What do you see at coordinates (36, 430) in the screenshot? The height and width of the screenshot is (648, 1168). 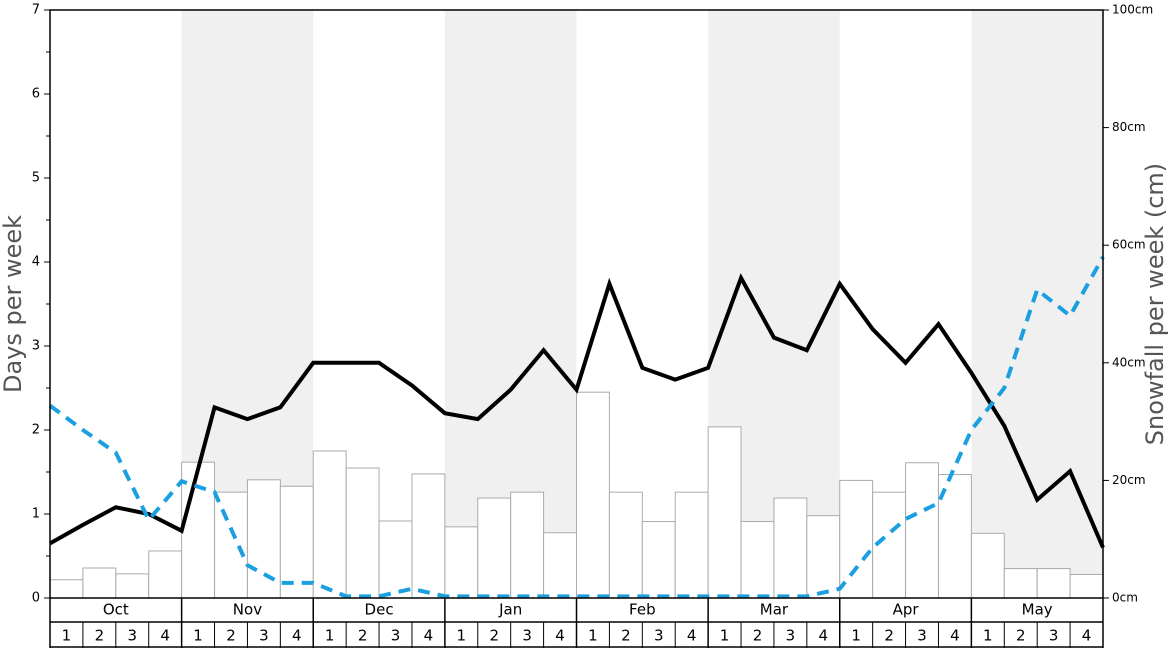 I see `y-tick-label: 2` at bounding box center [36, 430].